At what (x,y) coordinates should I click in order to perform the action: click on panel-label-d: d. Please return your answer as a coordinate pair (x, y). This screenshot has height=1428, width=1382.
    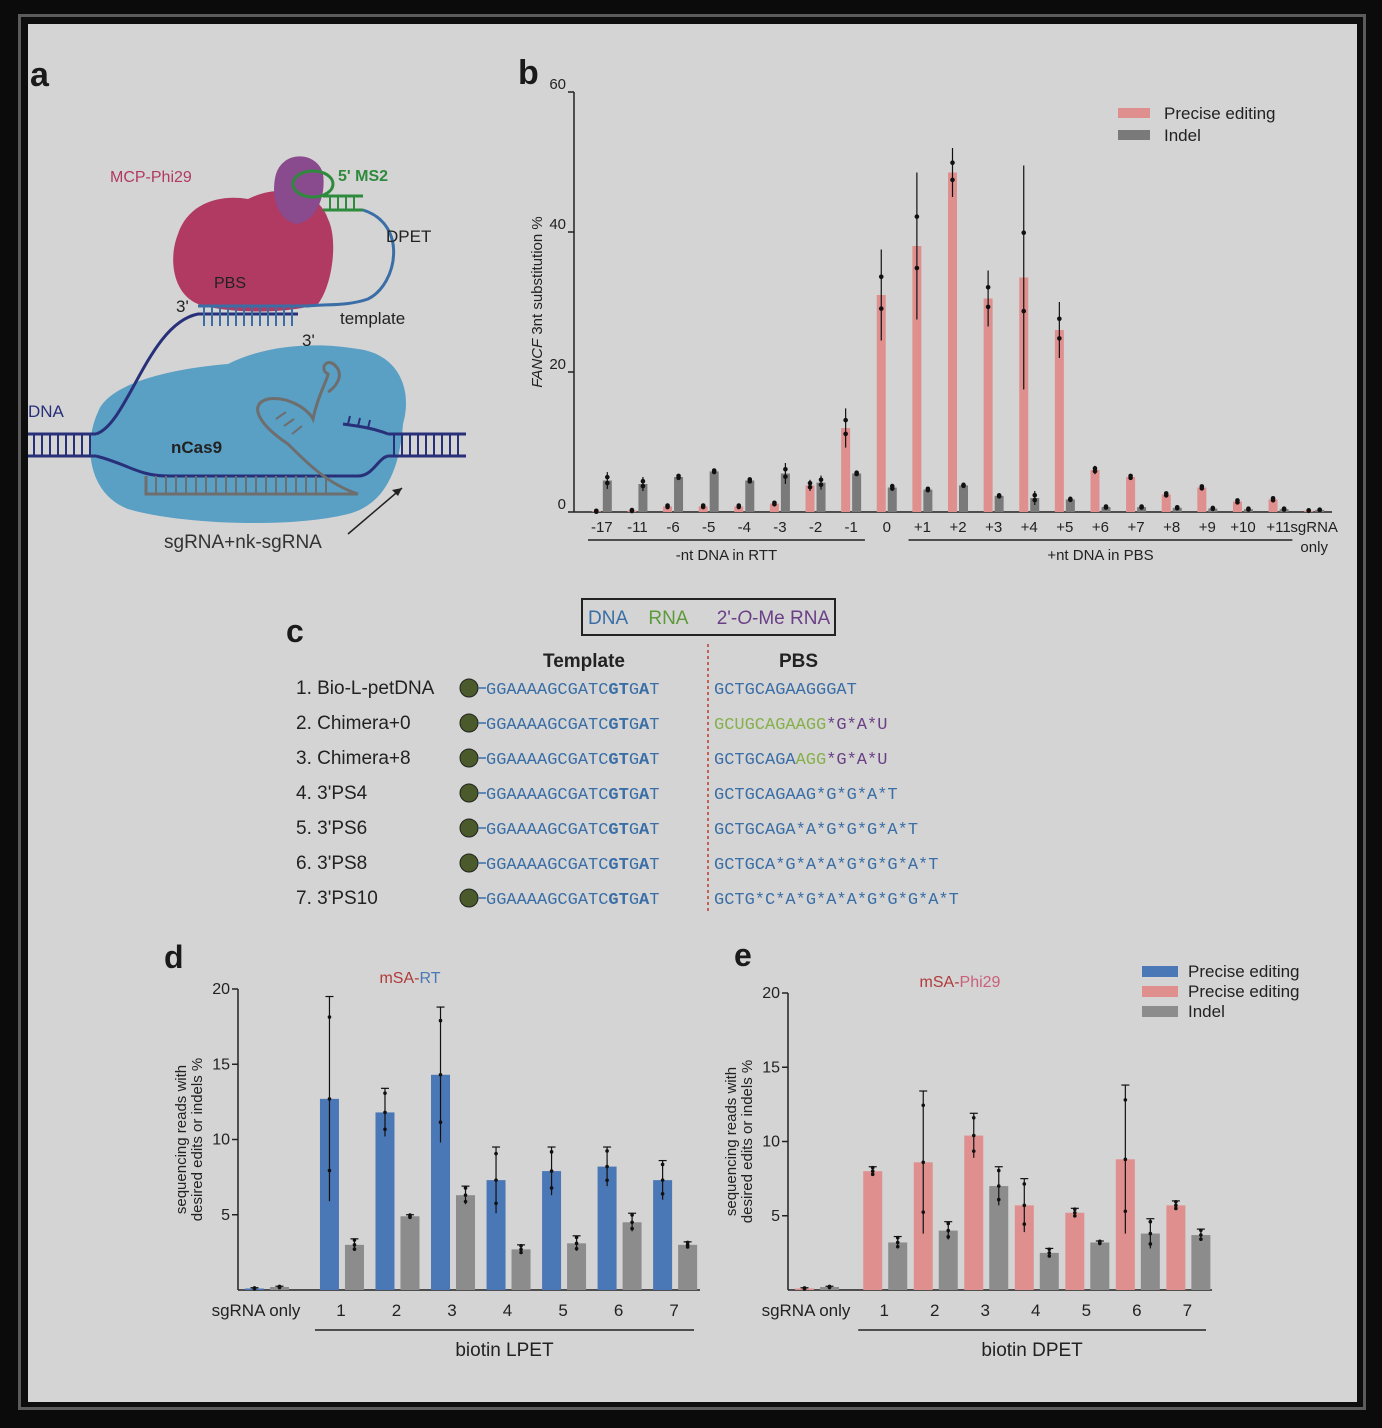
    Looking at the image, I should click on (174, 957).